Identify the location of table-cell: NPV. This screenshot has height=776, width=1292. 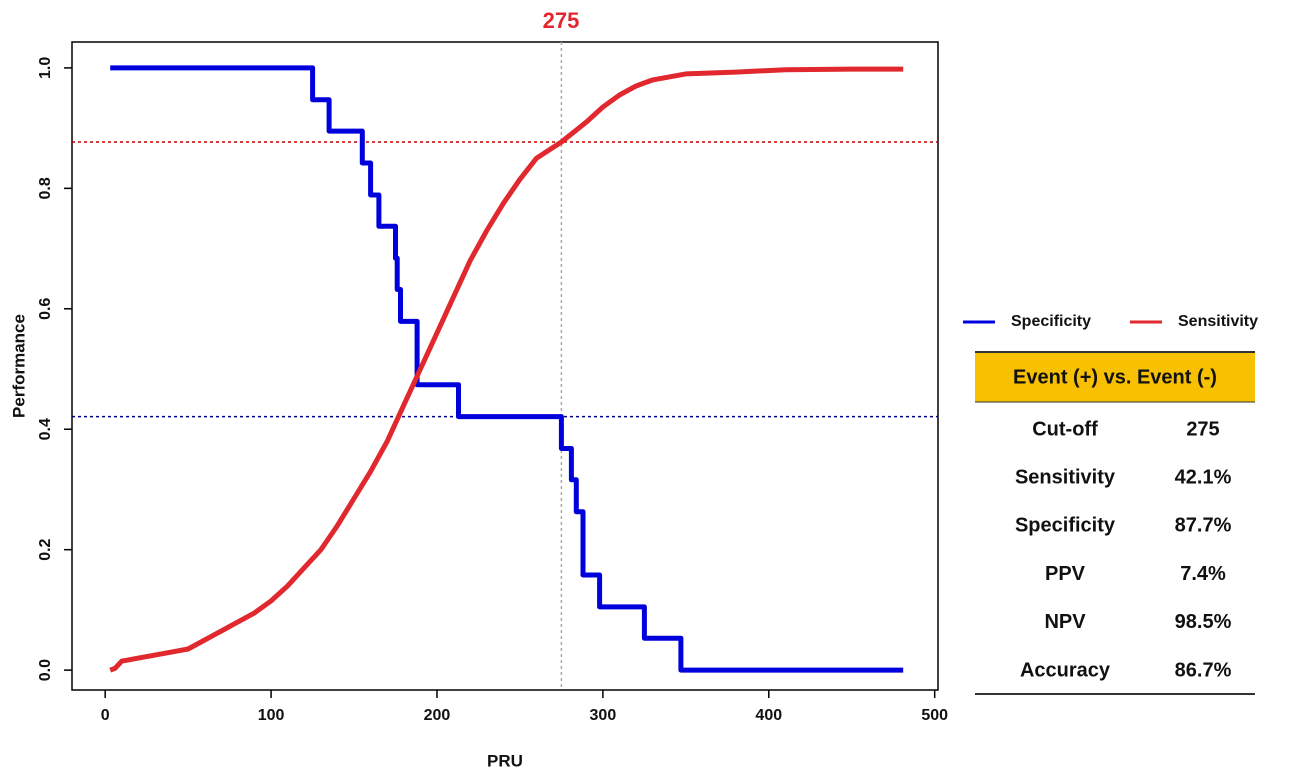
(1065, 622).